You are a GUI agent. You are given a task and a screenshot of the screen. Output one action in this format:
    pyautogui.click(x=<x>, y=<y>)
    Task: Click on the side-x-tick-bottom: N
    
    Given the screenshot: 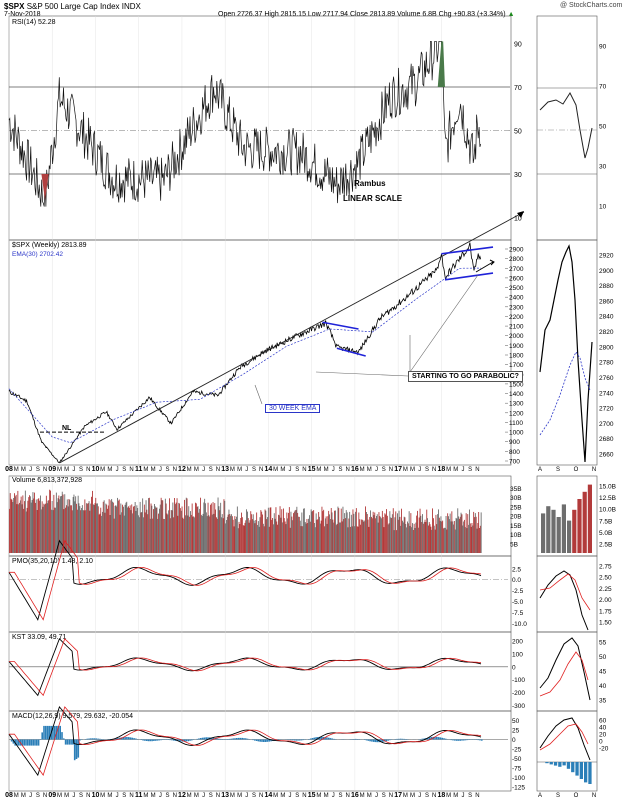 What is the action you would take?
    pyautogui.click(x=594, y=796)
    